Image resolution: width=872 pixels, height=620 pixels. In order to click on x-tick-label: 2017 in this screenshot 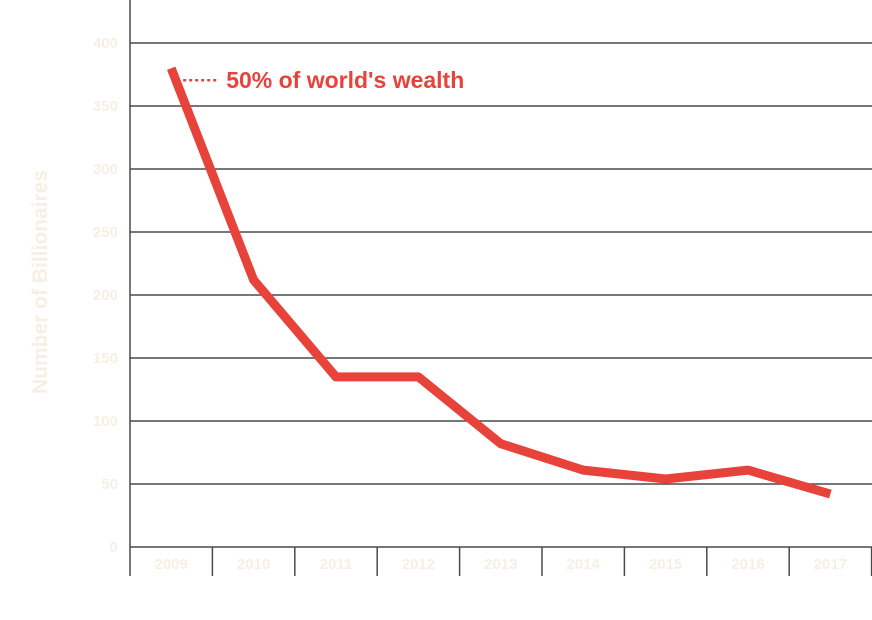, I will do `click(830, 564)`.